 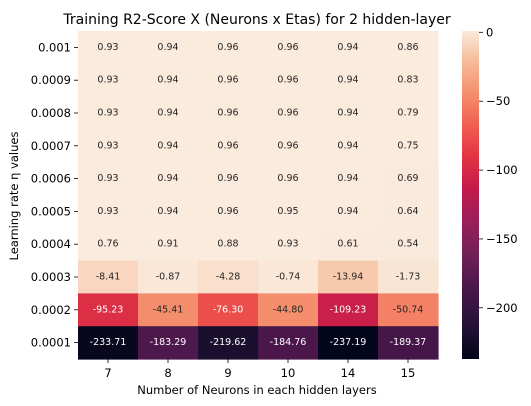 I want to click on cell-value-label: 0.61, so click(x=347, y=244).